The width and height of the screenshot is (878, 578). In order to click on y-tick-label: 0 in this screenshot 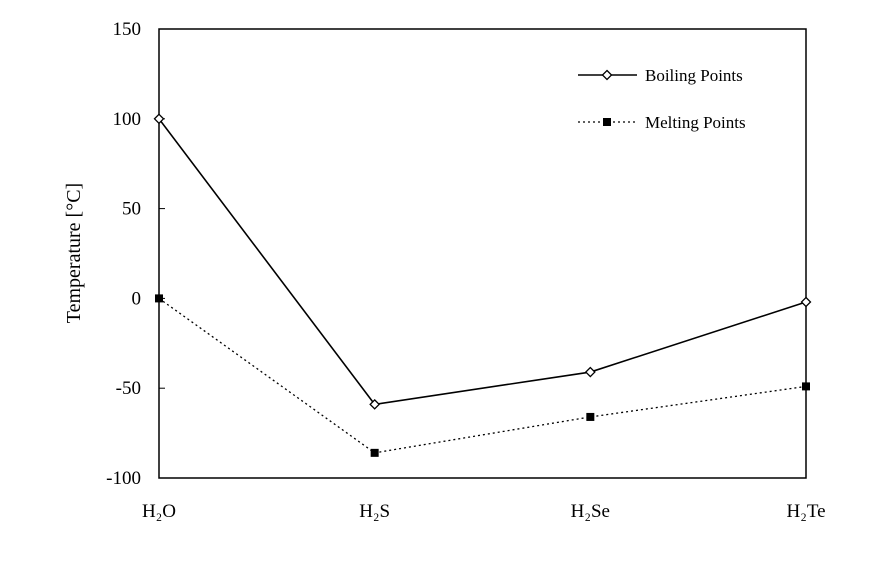, I will do `click(137, 298)`.